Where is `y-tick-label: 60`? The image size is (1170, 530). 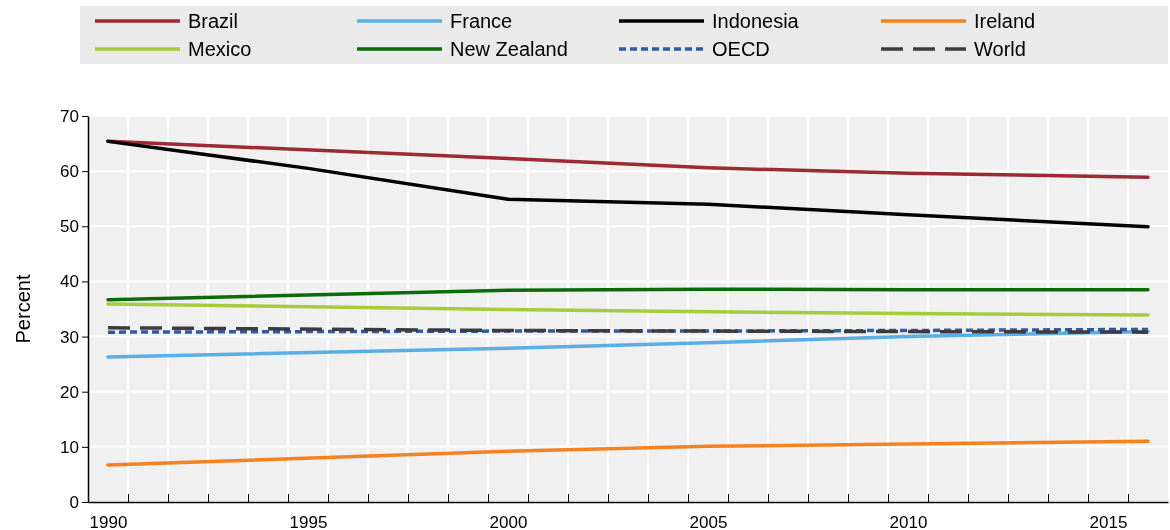
y-tick-label: 60 is located at coordinates (69, 172).